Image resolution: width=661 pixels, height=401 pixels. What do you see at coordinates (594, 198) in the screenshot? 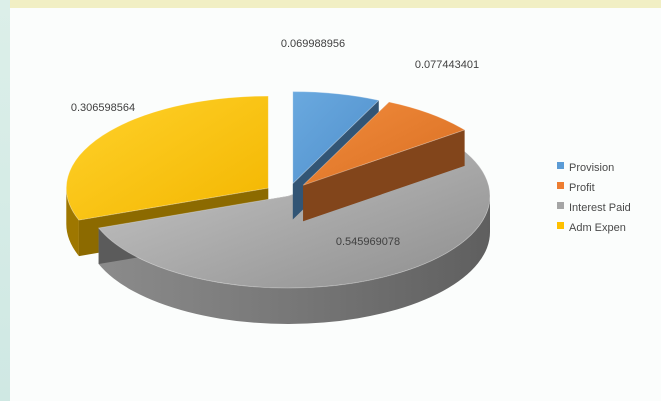
I see `legend: Provision Profit Interest Paid Adm Expen` at bounding box center [594, 198].